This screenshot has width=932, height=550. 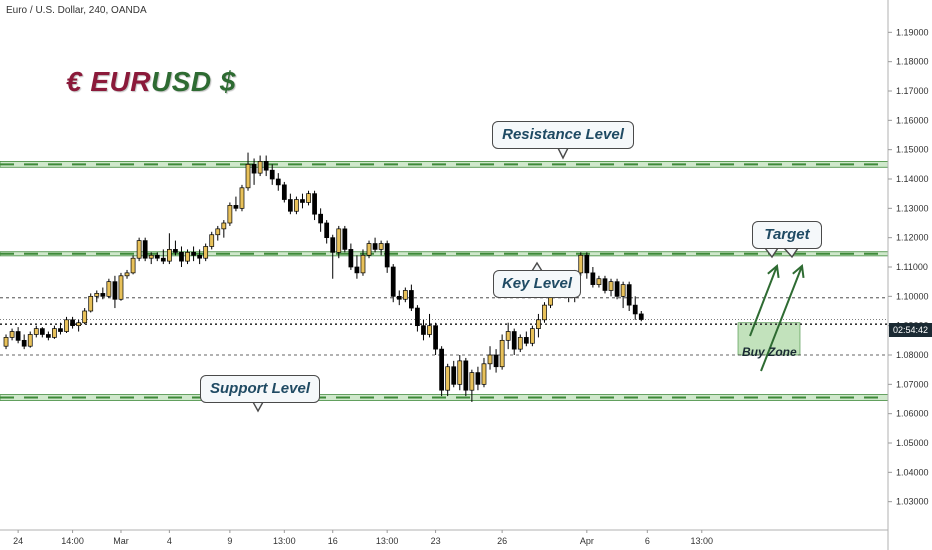 I want to click on support-level-callout: Support Level, so click(x=260, y=389).